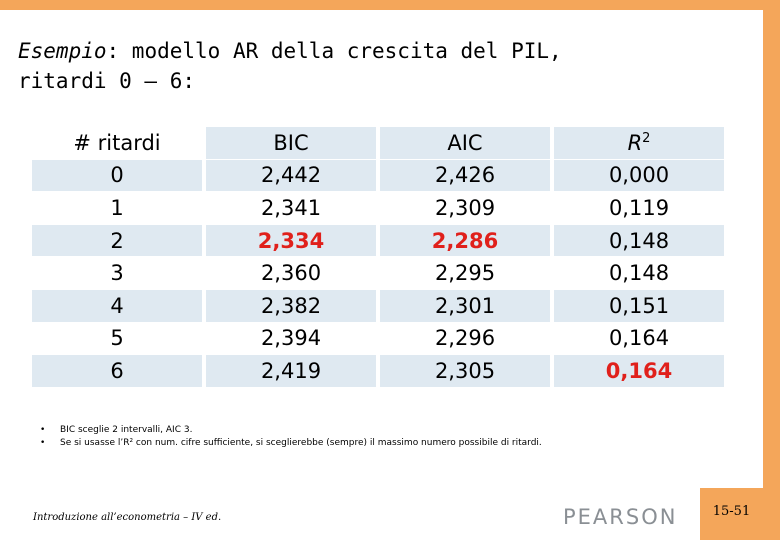  I want to click on table-cell: 1, so click(117, 207).